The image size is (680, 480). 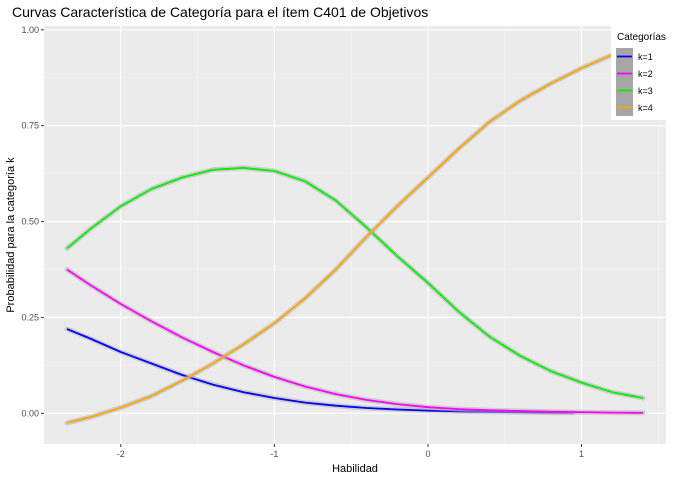 I want to click on x-tick-label: 1, so click(x=581, y=454).